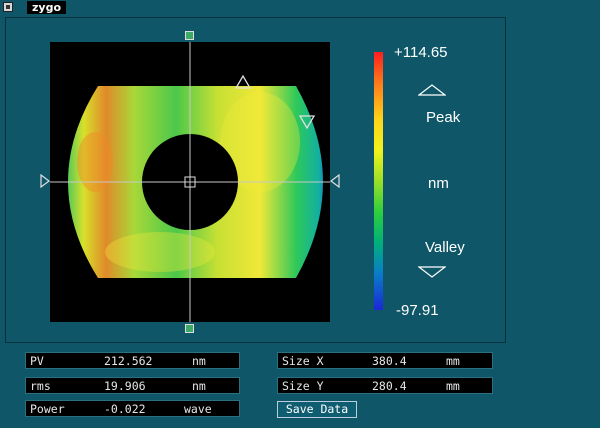 The height and width of the screenshot is (428, 600). Describe the element at coordinates (47, 409) in the screenshot. I see `power-label: Power` at that location.